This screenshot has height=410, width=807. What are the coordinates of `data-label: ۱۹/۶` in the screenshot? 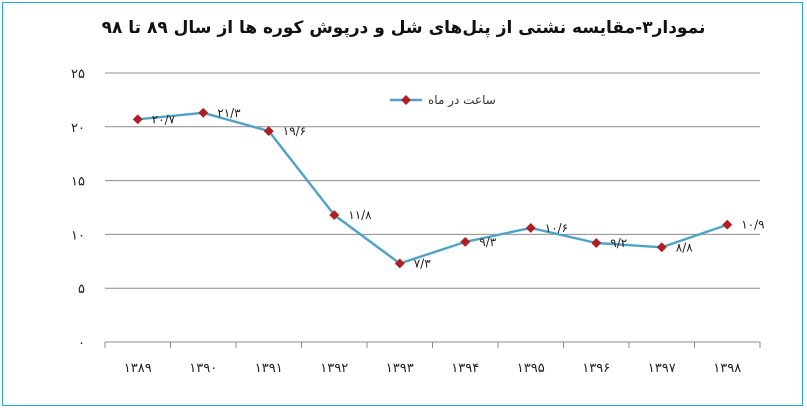 It's located at (294, 131).